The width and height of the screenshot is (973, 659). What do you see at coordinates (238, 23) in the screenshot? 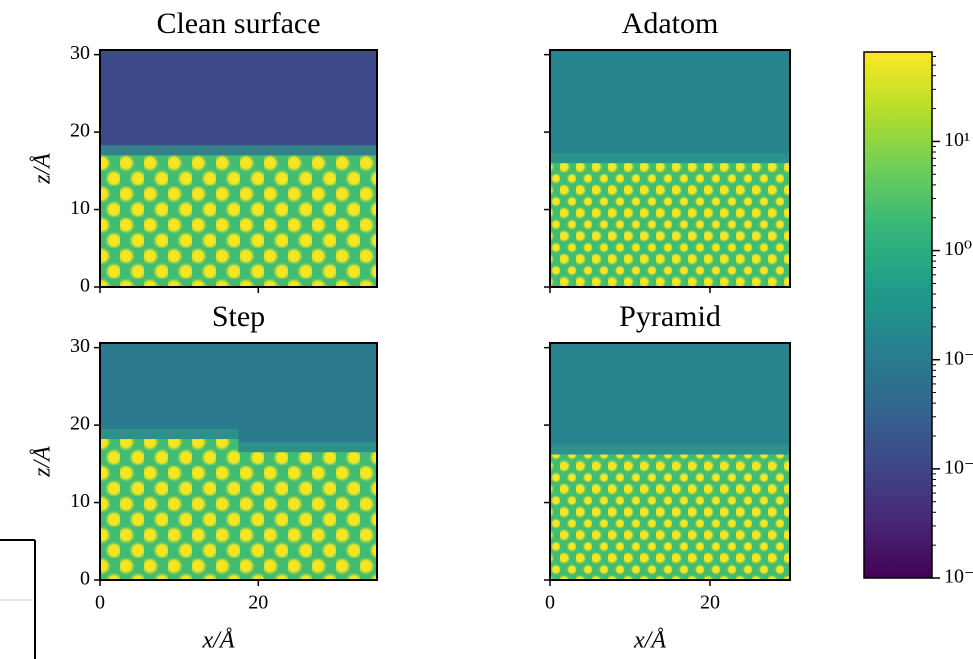
I see `panel-title: Clean surface` at bounding box center [238, 23].